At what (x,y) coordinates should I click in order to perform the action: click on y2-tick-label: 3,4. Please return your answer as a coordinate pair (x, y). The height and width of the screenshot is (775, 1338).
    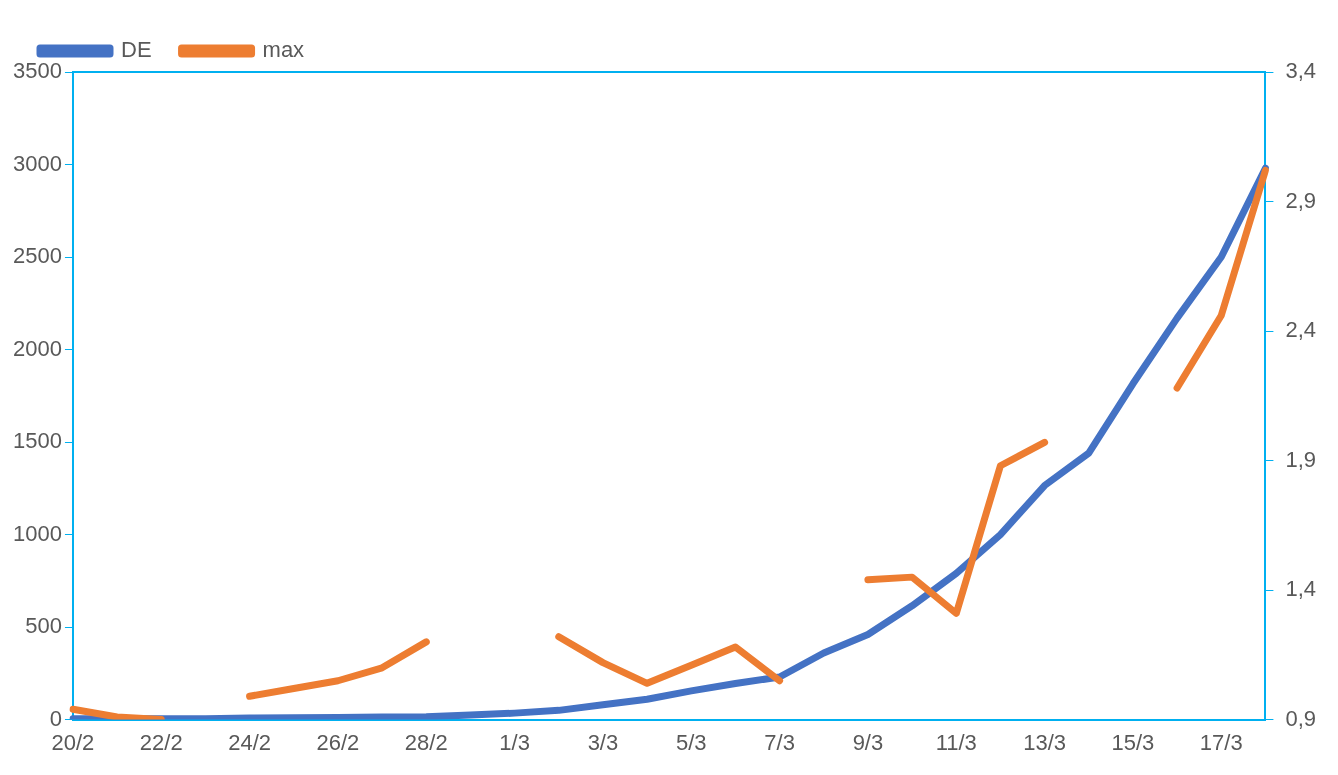
    Looking at the image, I should click on (1301, 71).